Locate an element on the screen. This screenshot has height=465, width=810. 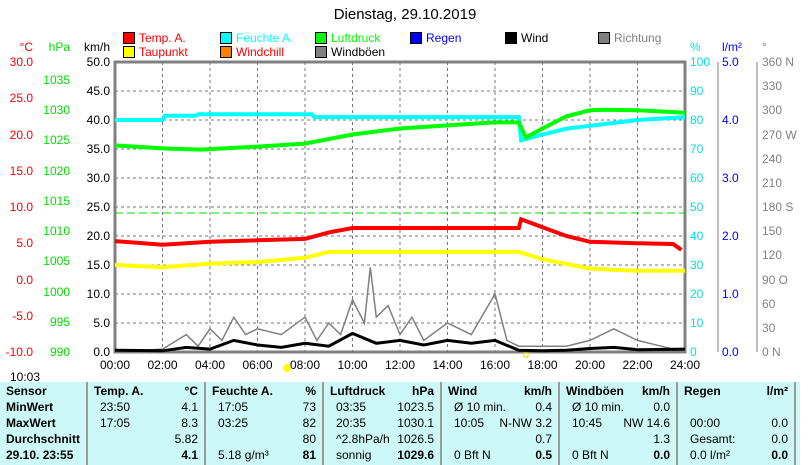
table-row: 17:05 73 is located at coordinates (264, 407).